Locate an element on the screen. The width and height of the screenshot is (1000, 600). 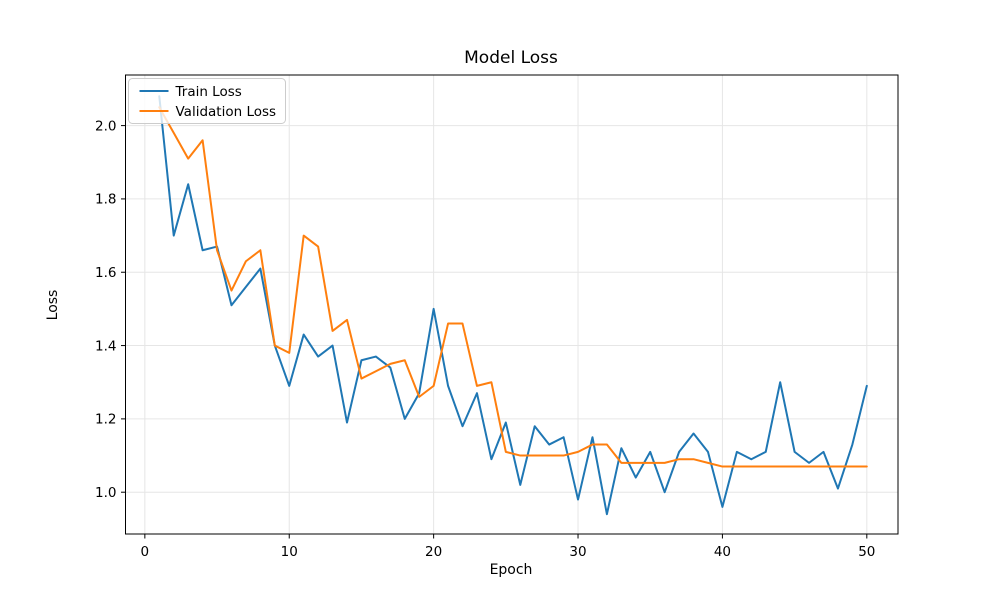
x-axis-label: Epoch is located at coordinates (511, 570).